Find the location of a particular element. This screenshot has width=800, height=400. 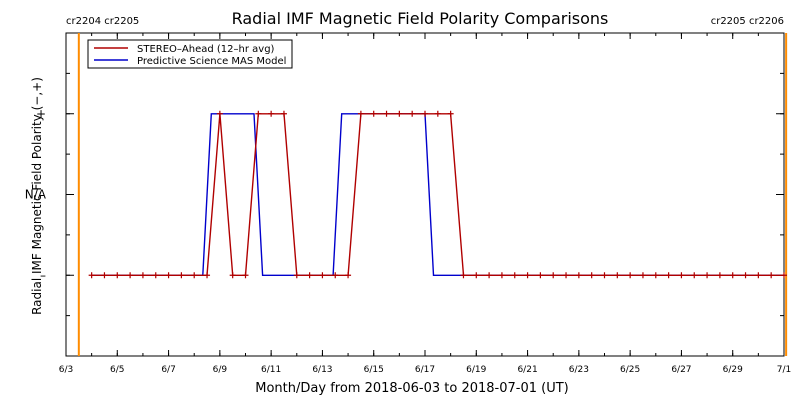

legend-label-stereo: STEREO–Ahead (12–hr avg) is located at coordinates (206, 49).